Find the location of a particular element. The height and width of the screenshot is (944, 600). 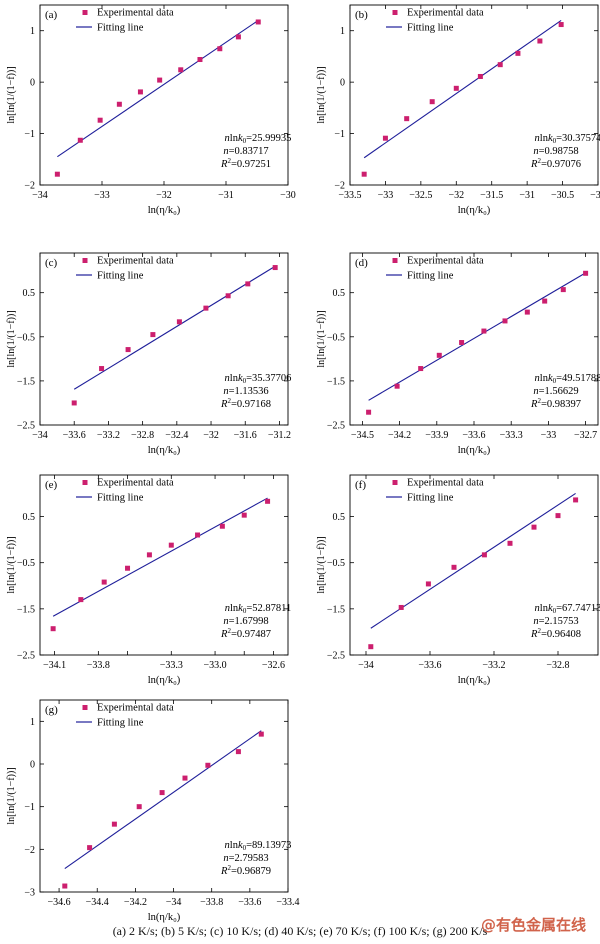

x-tick-label: −30 is located at coordinates (595, 195).